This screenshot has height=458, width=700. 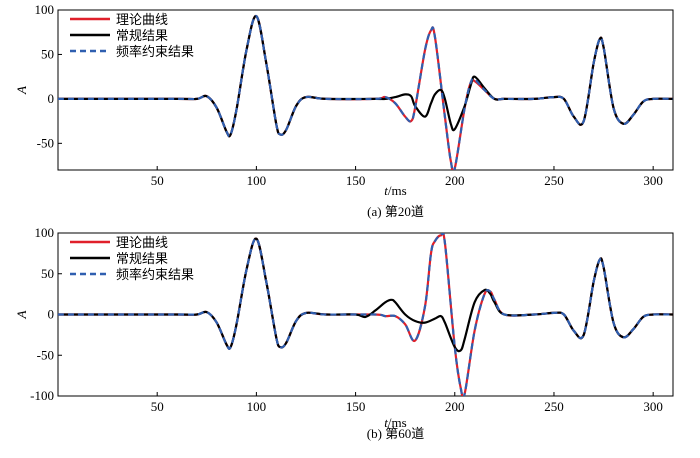 I want to click on panel-caption: (b) 第60道, so click(x=395, y=433).